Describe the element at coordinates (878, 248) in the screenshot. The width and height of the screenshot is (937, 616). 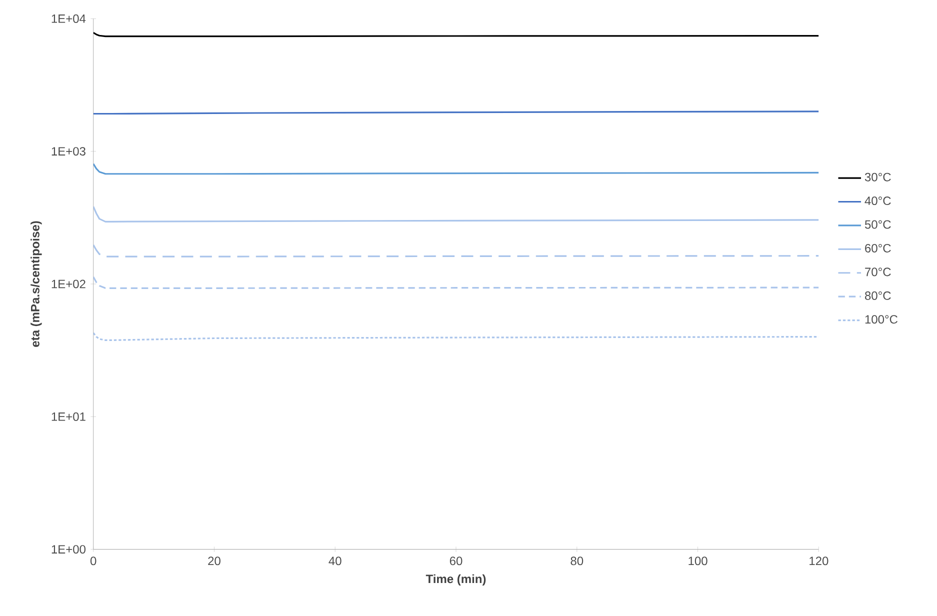
I see `legend-label: 60°C` at that location.